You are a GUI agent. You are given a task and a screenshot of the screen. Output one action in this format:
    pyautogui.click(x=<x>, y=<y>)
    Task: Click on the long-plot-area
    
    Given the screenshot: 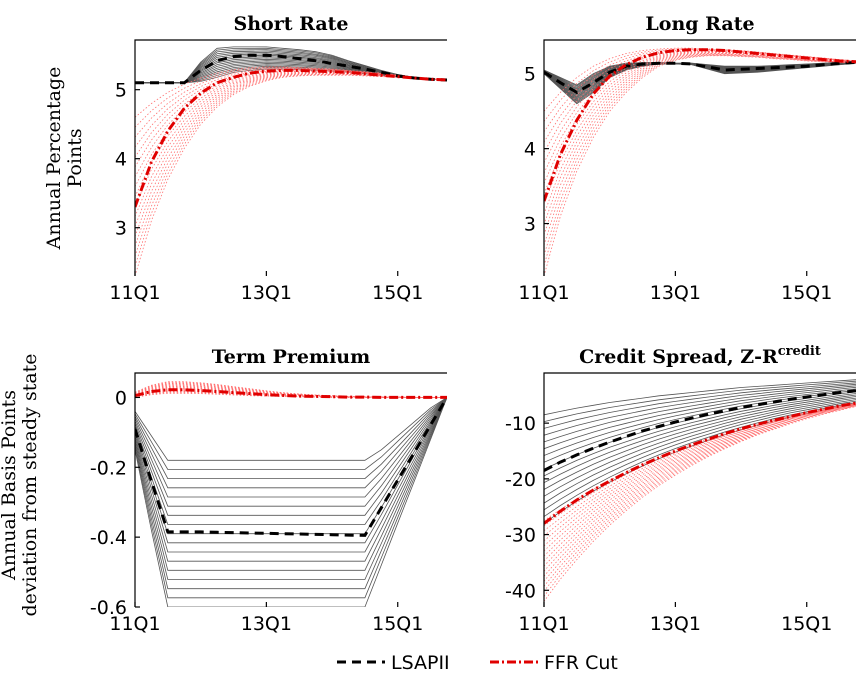 What is the action you would take?
    pyautogui.click(x=700, y=161)
    